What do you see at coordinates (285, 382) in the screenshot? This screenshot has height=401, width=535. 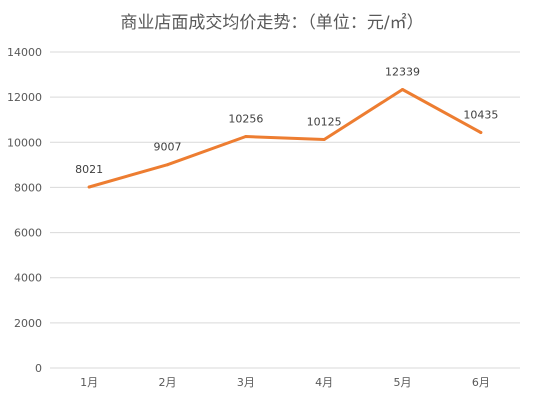 I see `x-axis-tick-labels: 1月 2月 3月 4月 5月 6月` at bounding box center [285, 382].